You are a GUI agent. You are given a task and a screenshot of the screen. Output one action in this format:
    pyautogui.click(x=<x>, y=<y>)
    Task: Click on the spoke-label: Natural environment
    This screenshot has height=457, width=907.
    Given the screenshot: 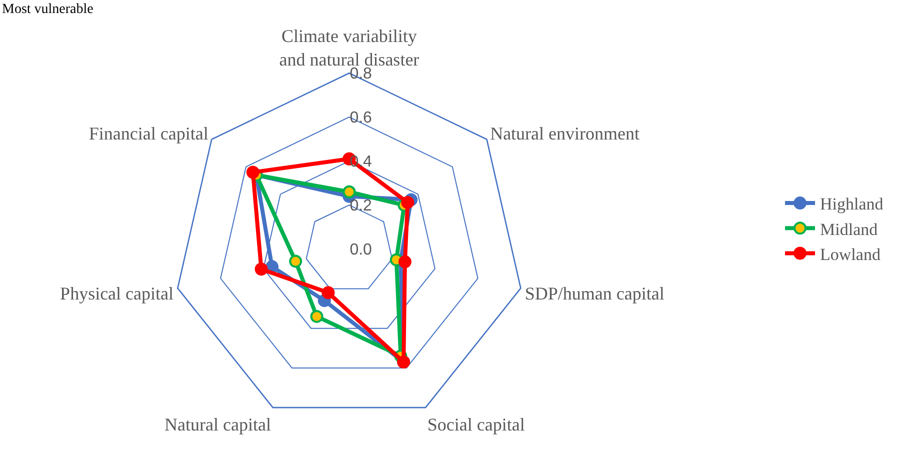 What is the action you would take?
    pyautogui.click(x=565, y=133)
    